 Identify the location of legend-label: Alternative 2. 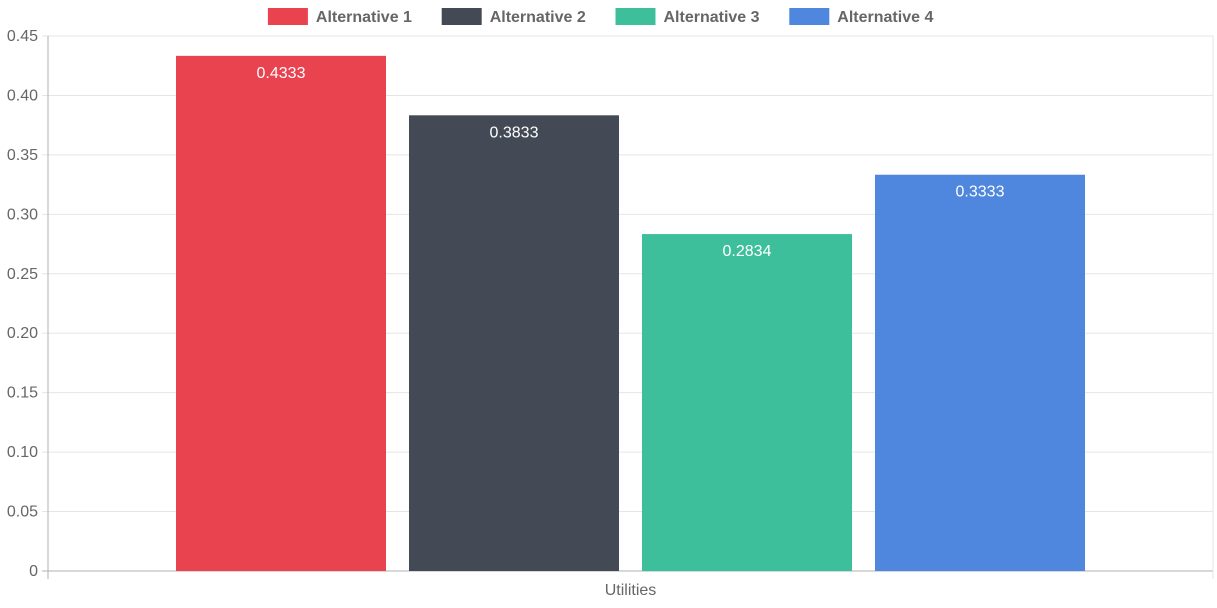
(538, 17).